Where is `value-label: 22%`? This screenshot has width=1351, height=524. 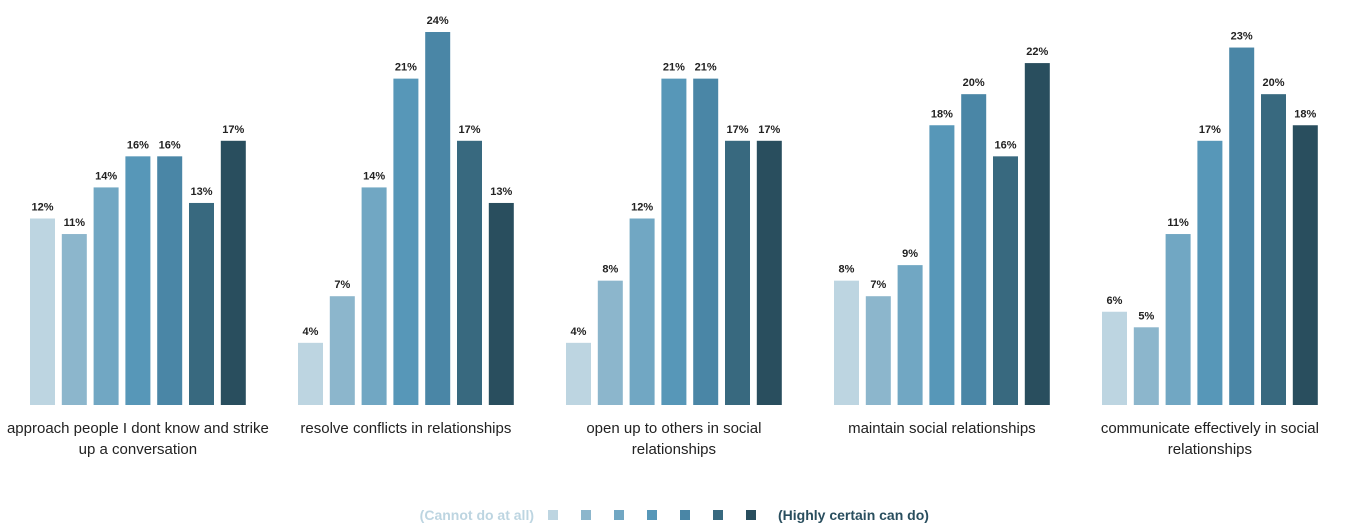
value-label: 22% is located at coordinates (1037, 52).